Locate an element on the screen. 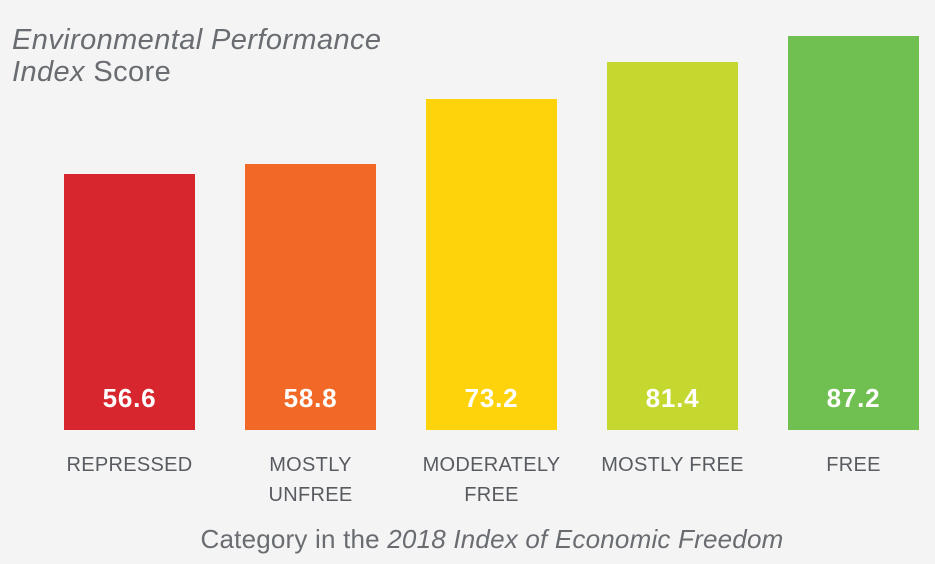 This screenshot has width=935, height=564. category-label: FREE is located at coordinates (853, 465).